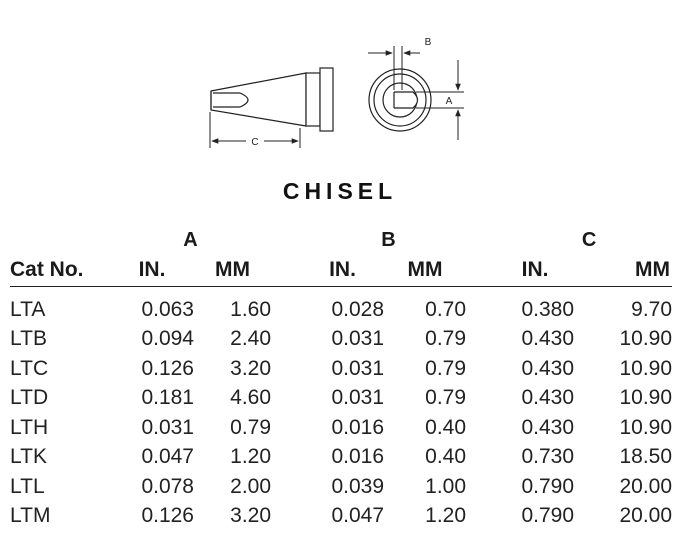 The image size is (680, 544). I want to click on c-mm-cell: 9.70, so click(652, 309).